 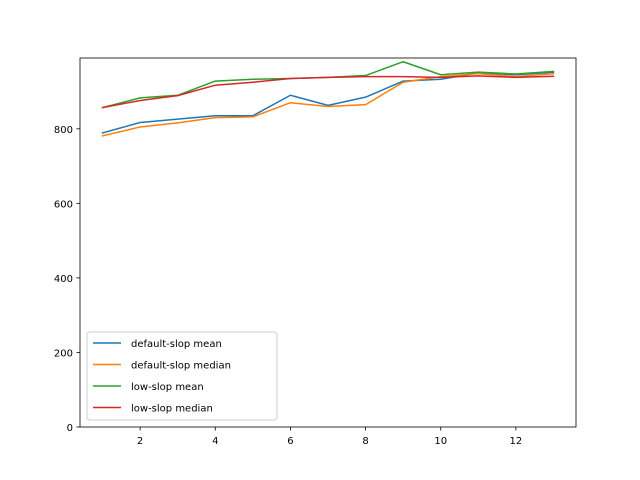 I want to click on y-tick-label: 200, so click(x=63, y=353).